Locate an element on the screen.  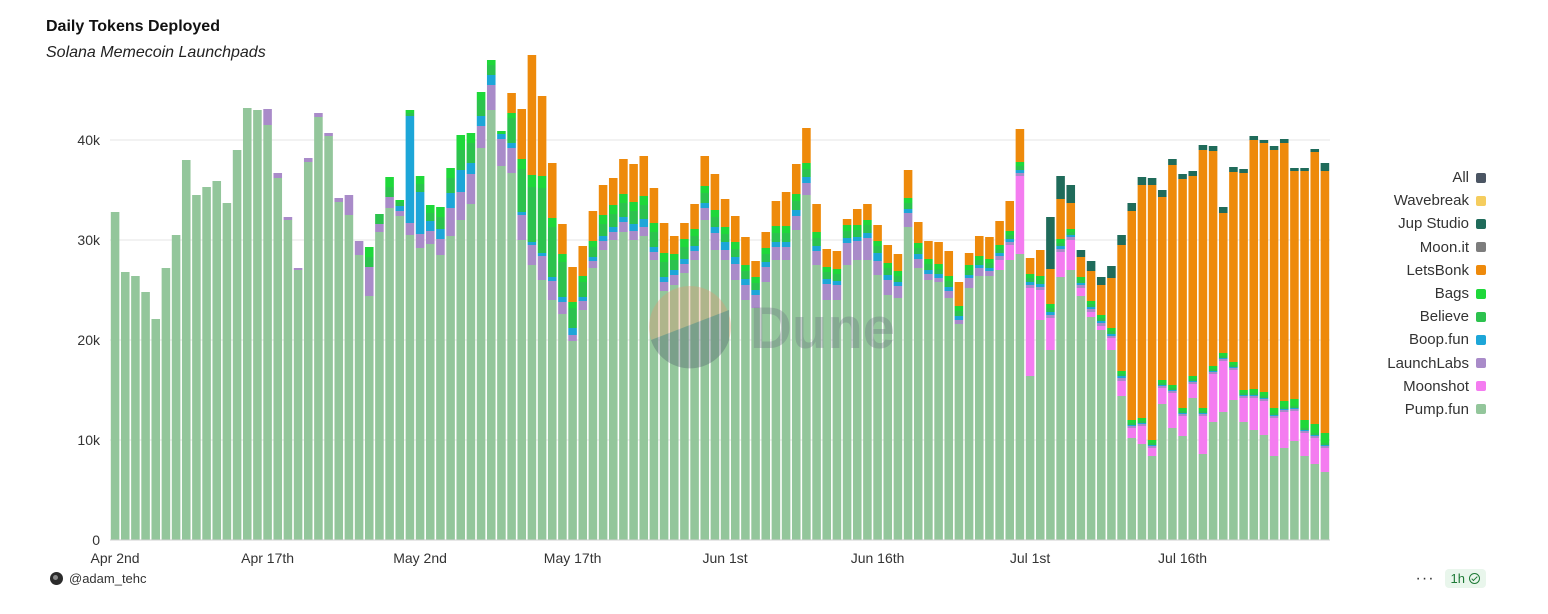
legend-item-bags: Bags is located at coordinates (1436, 293).